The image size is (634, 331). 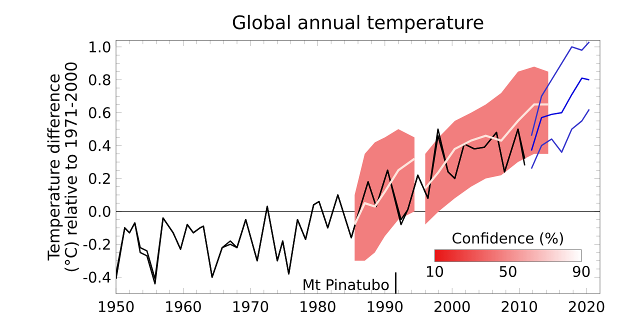 I want to click on ref-line-label: Mt Pinatubo, so click(x=346, y=284).